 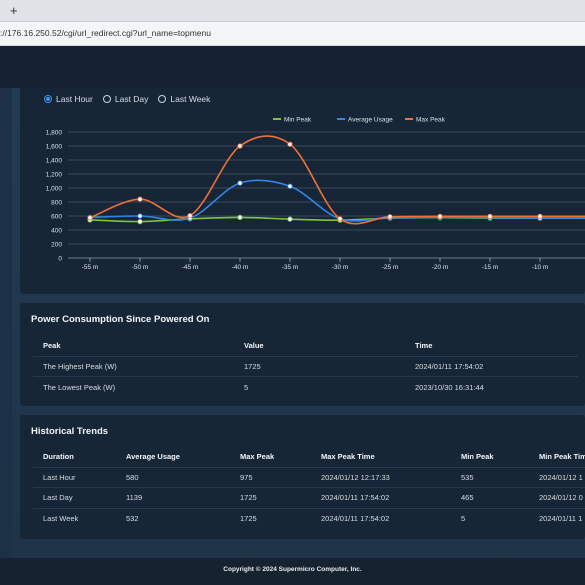 I want to click on table-cell: 2024/01/12 12:17:33, so click(x=381, y=477).